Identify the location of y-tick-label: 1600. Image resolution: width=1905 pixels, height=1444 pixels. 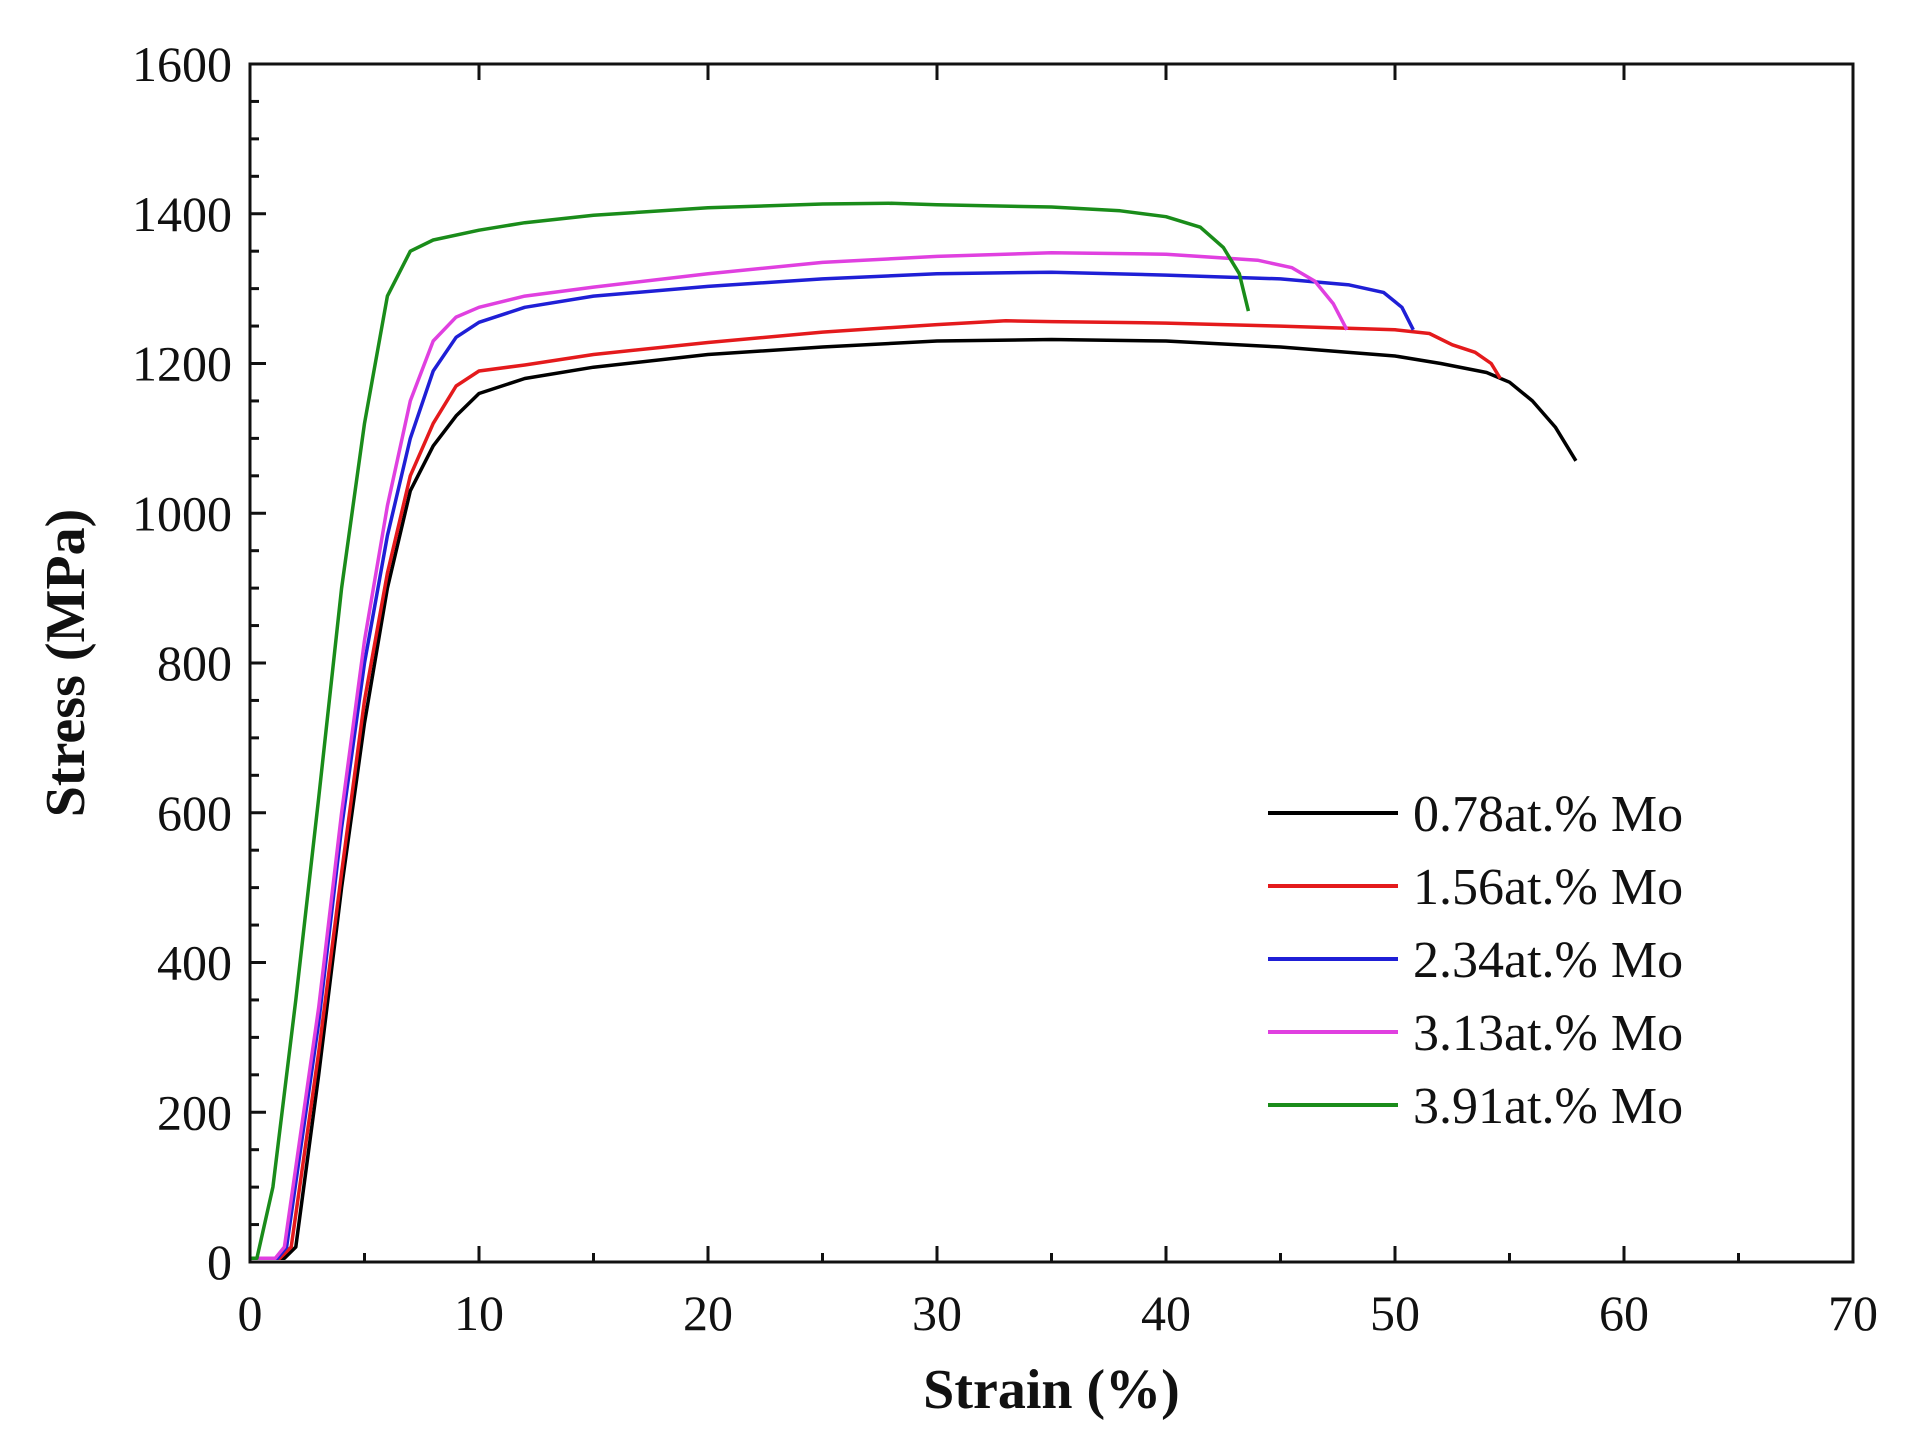
(182, 64).